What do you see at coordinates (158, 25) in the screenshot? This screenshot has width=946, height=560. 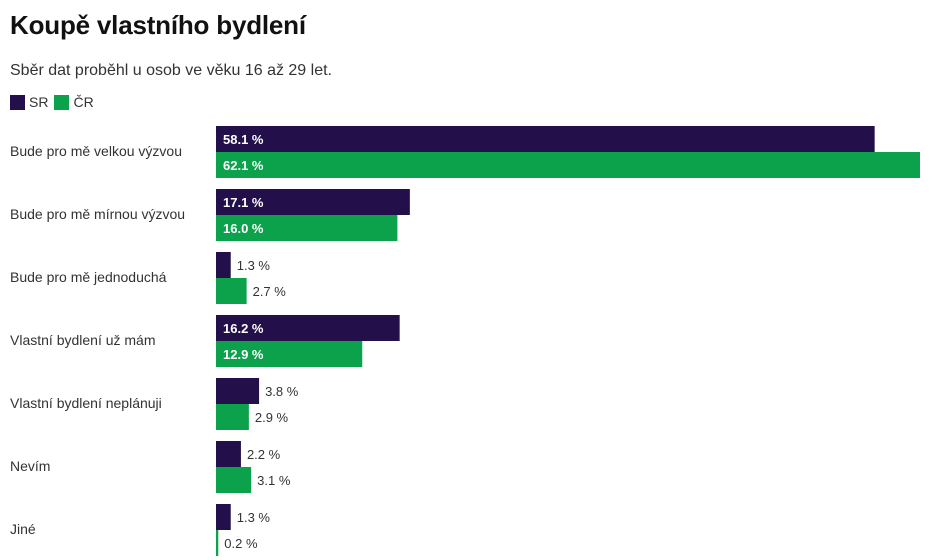 I see `chart-title: Koupě vlastního bydlení` at bounding box center [158, 25].